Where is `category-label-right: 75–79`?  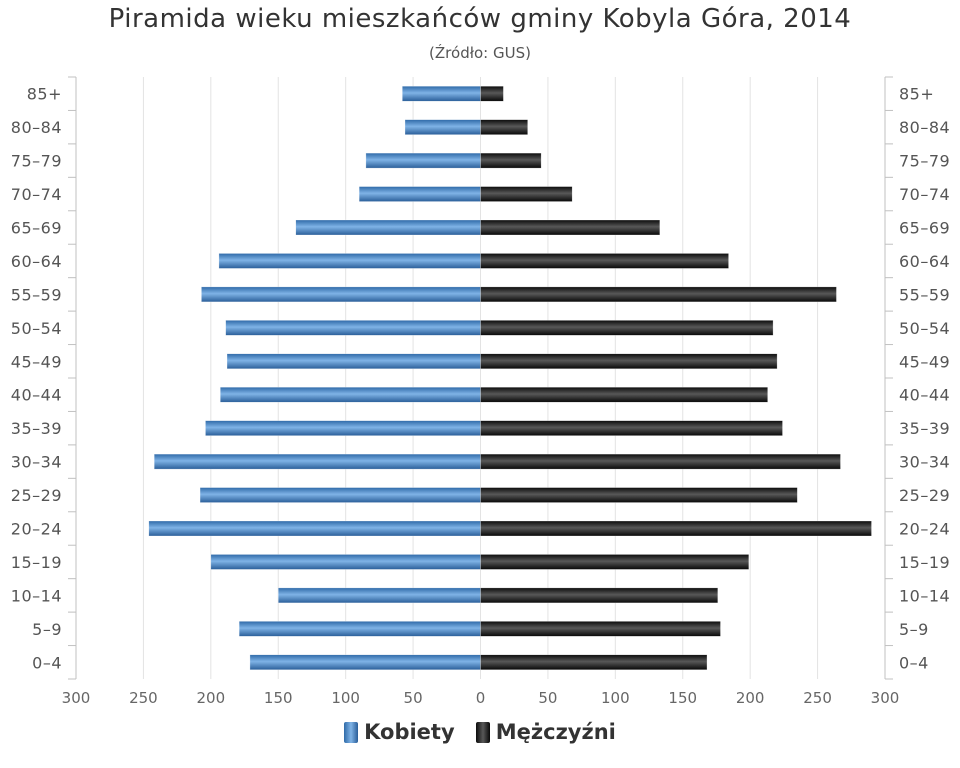 category-label-right: 75–79 is located at coordinates (924, 161).